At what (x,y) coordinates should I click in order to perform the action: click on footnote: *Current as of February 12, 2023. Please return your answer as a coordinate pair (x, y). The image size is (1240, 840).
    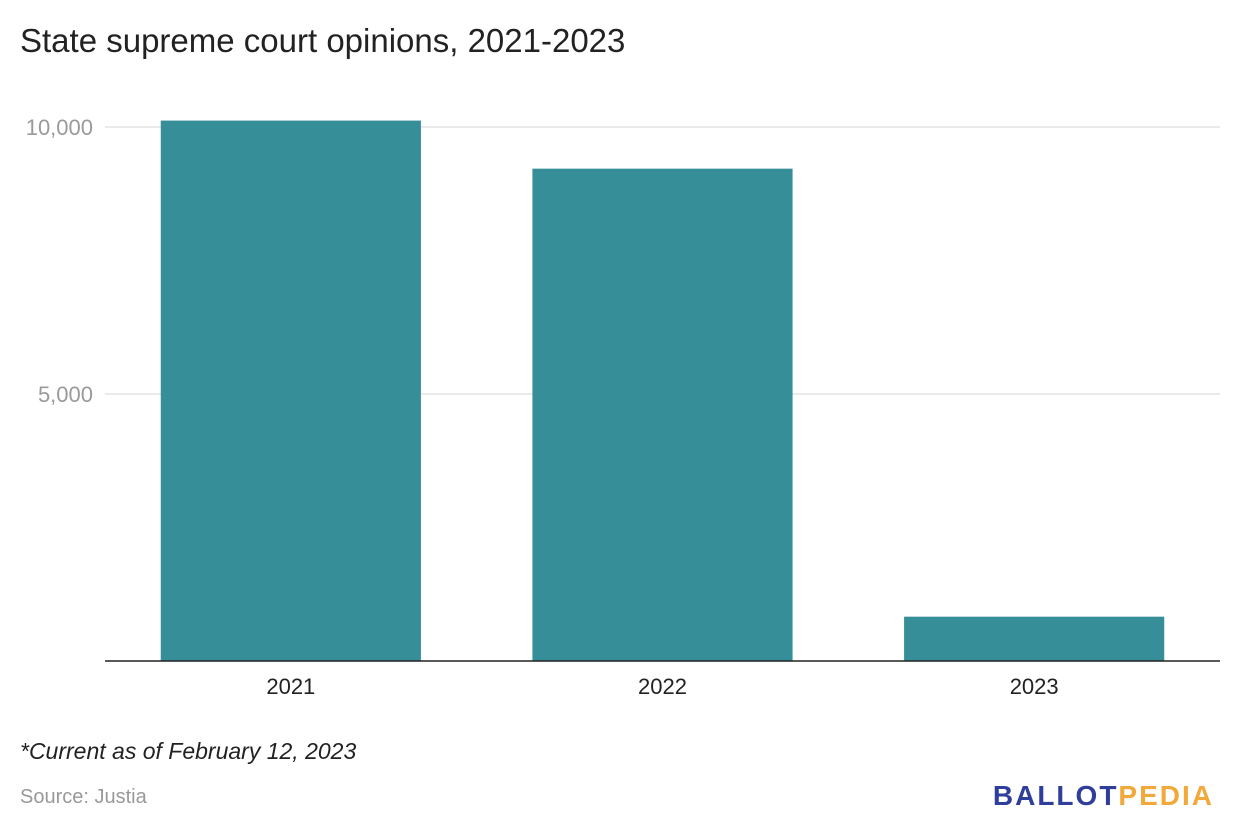
    Looking at the image, I should click on (188, 751).